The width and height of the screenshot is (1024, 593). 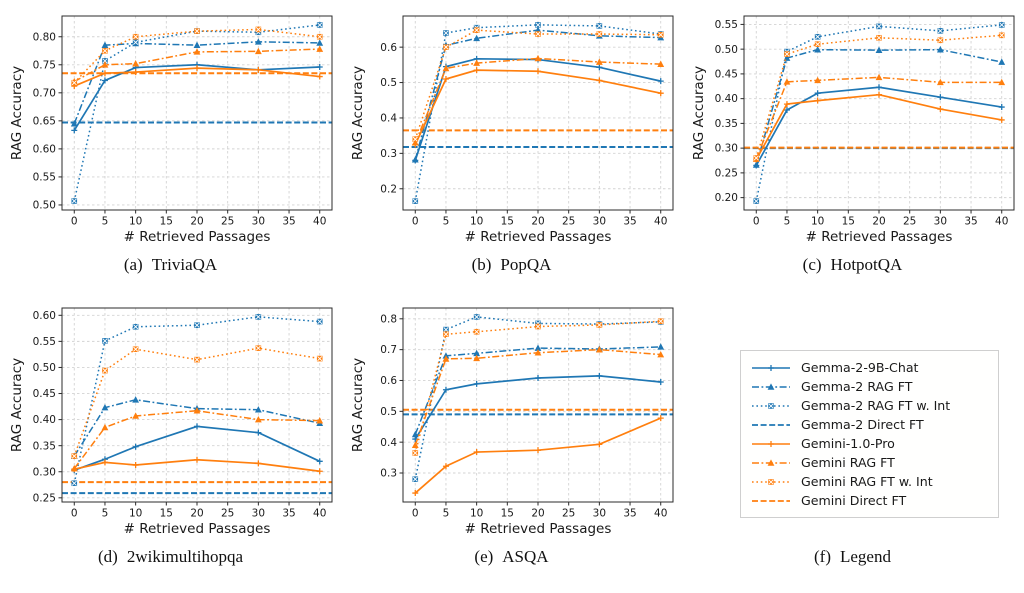 I want to click on caption-triviaqa: (a) TriviaQA, so click(x=170, y=265).